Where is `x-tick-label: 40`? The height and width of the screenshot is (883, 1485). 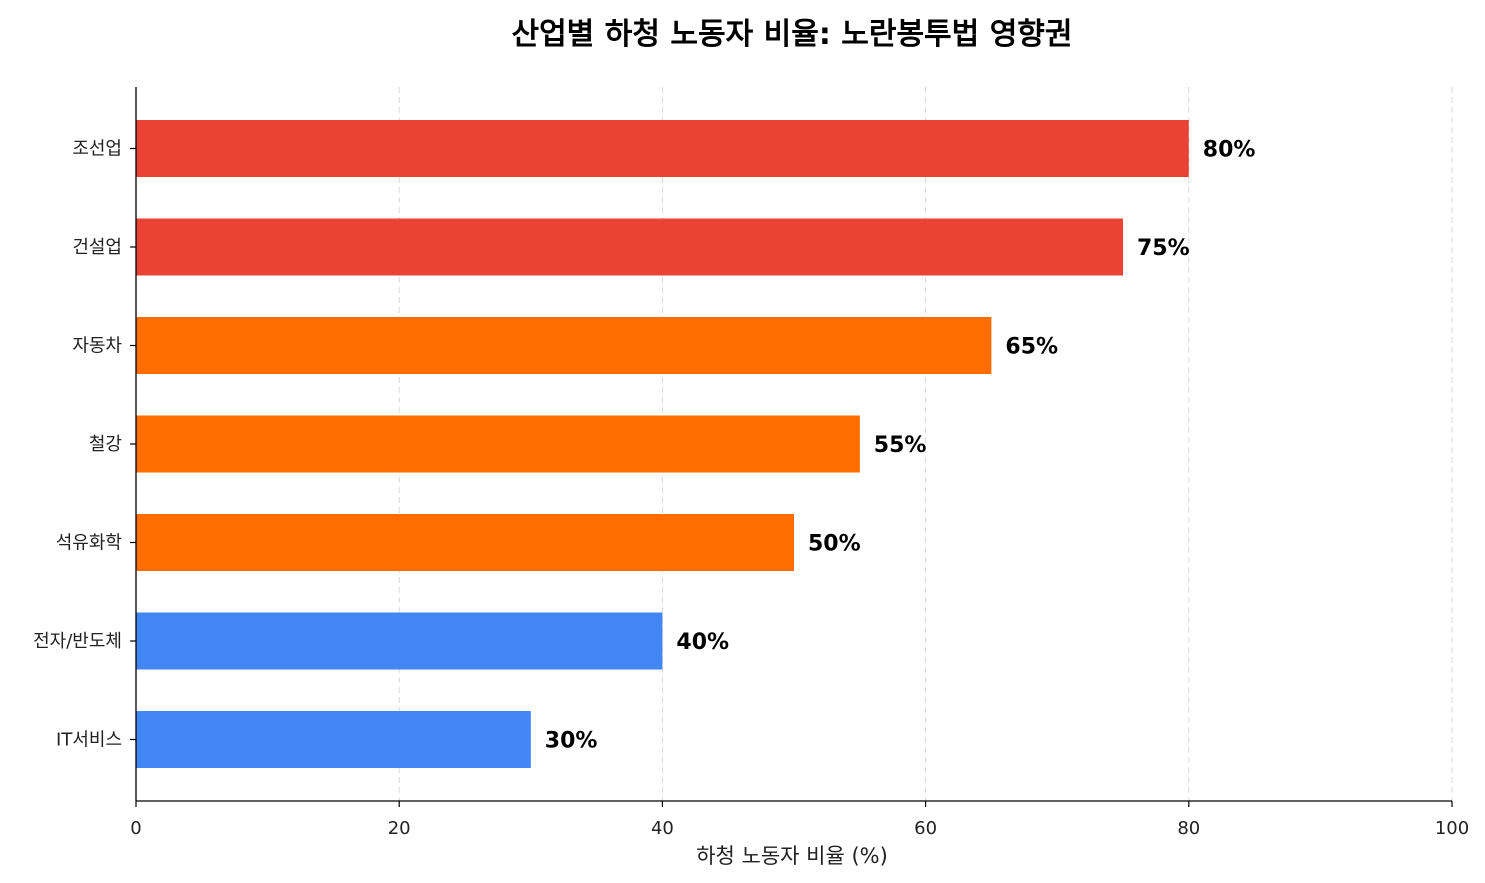 x-tick-label: 40 is located at coordinates (662, 828).